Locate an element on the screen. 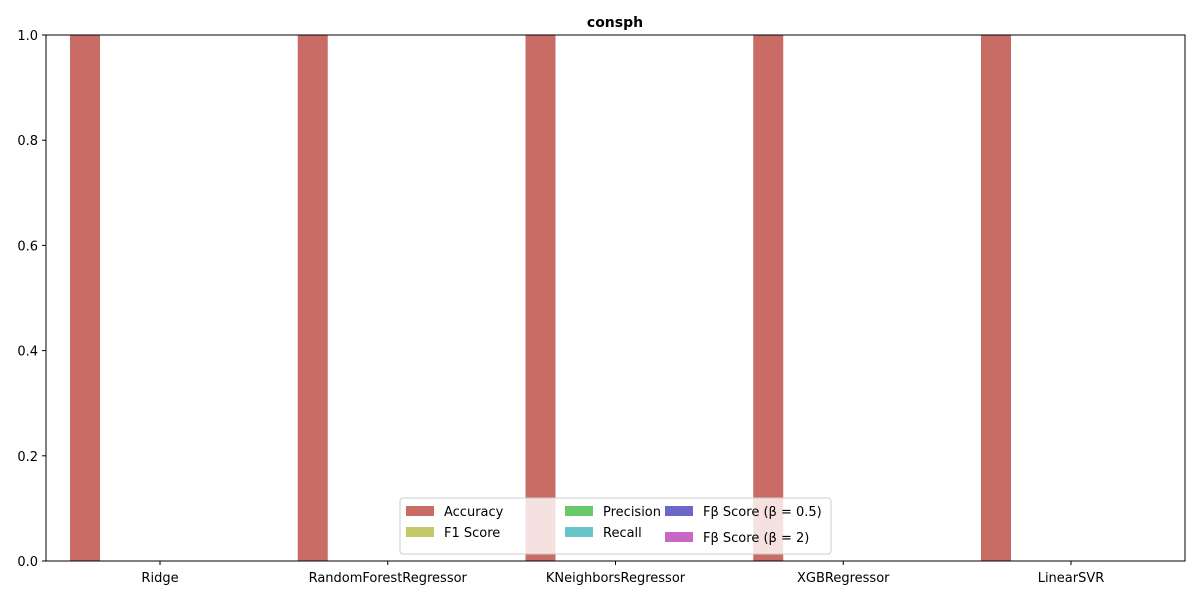 The height and width of the screenshot is (600, 1200). legend-label-3: Recall is located at coordinates (622, 533).